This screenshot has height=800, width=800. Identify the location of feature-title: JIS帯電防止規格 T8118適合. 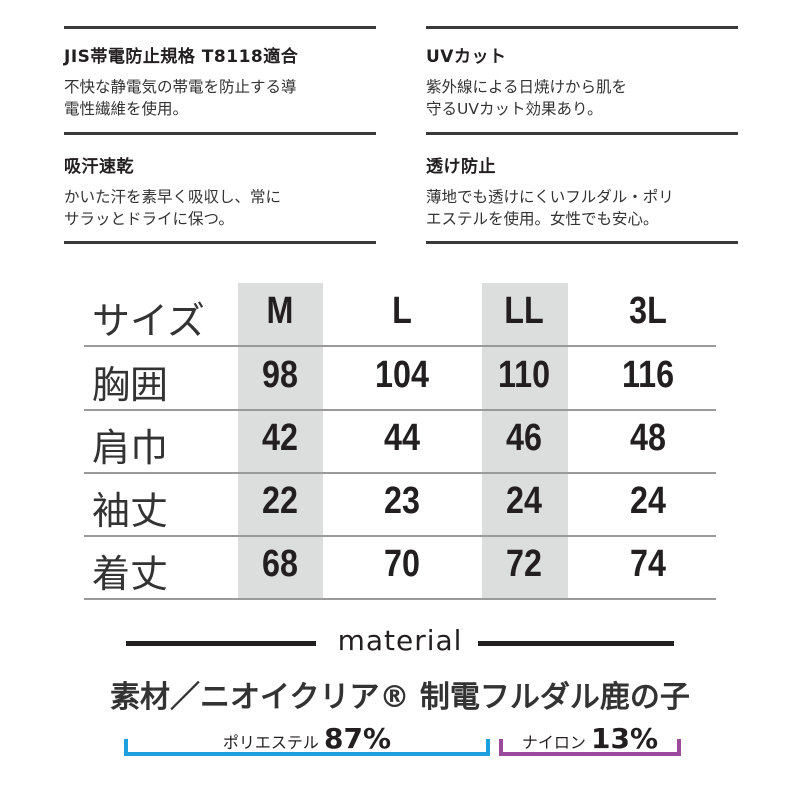
(181, 57).